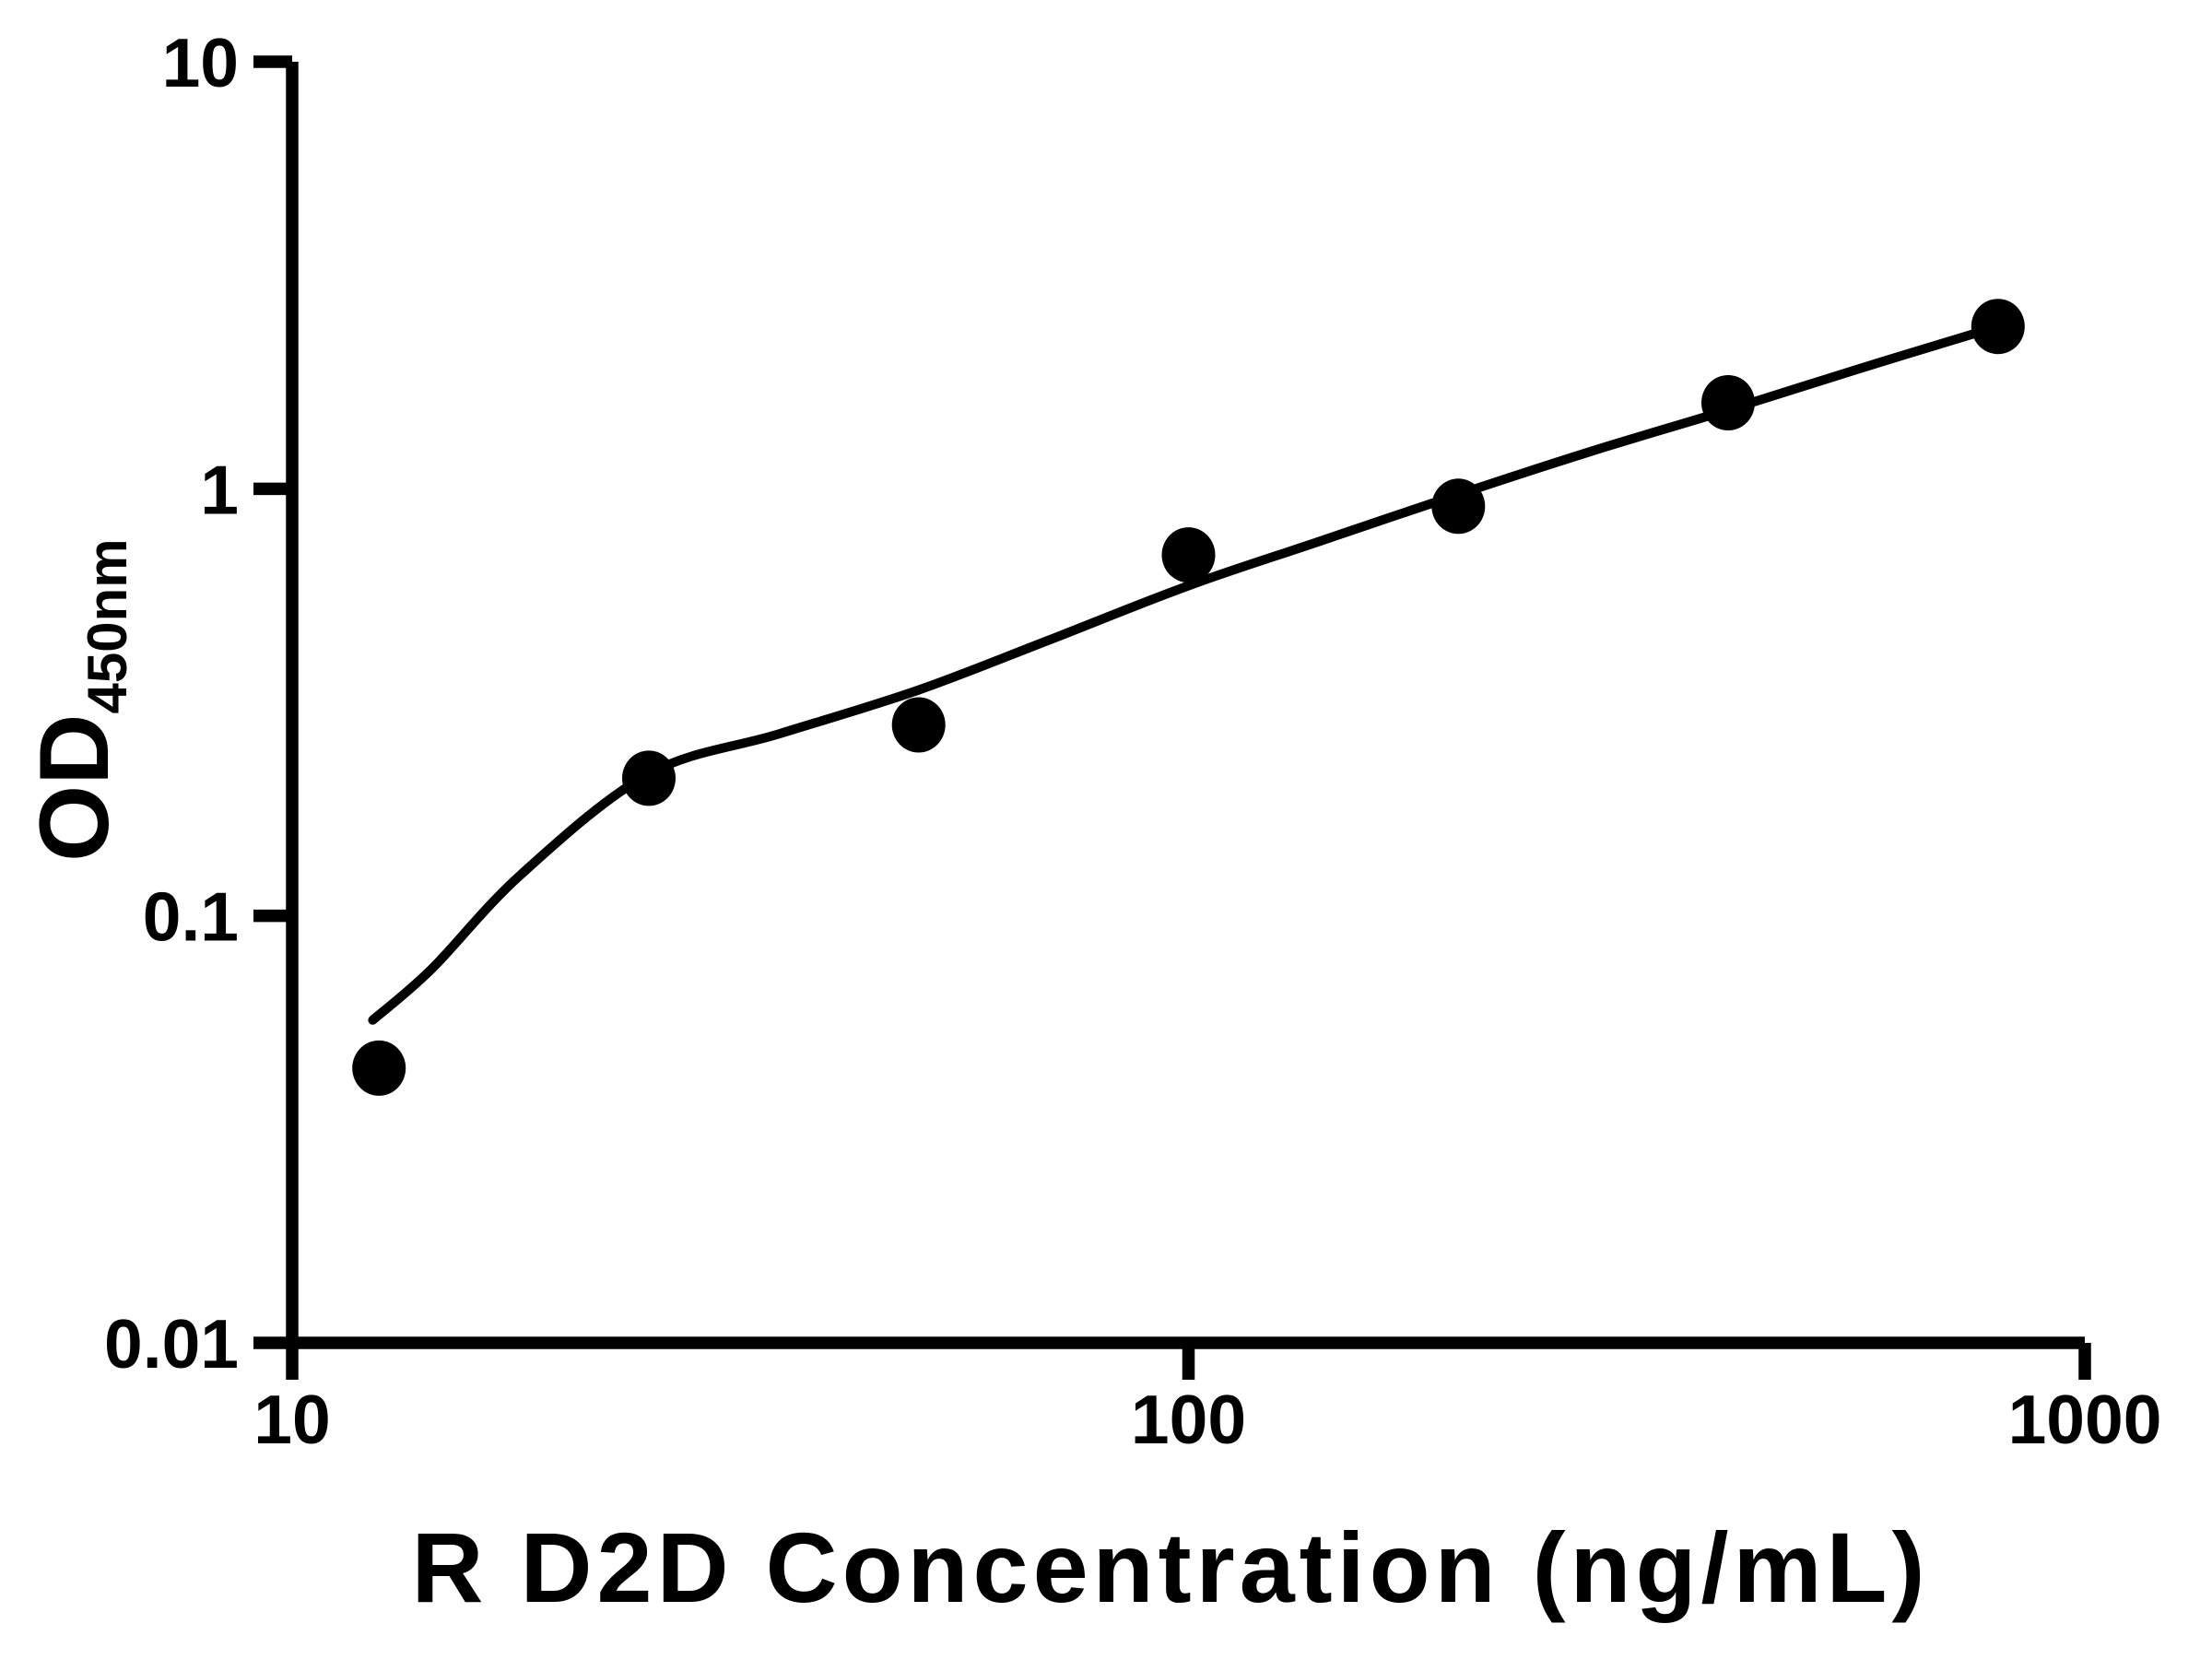 The width and height of the screenshot is (2212, 1659). Describe the element at coordinates (107, 625) in the screenshot. I see `y-axis-title-subscript: 450nm` at that location.